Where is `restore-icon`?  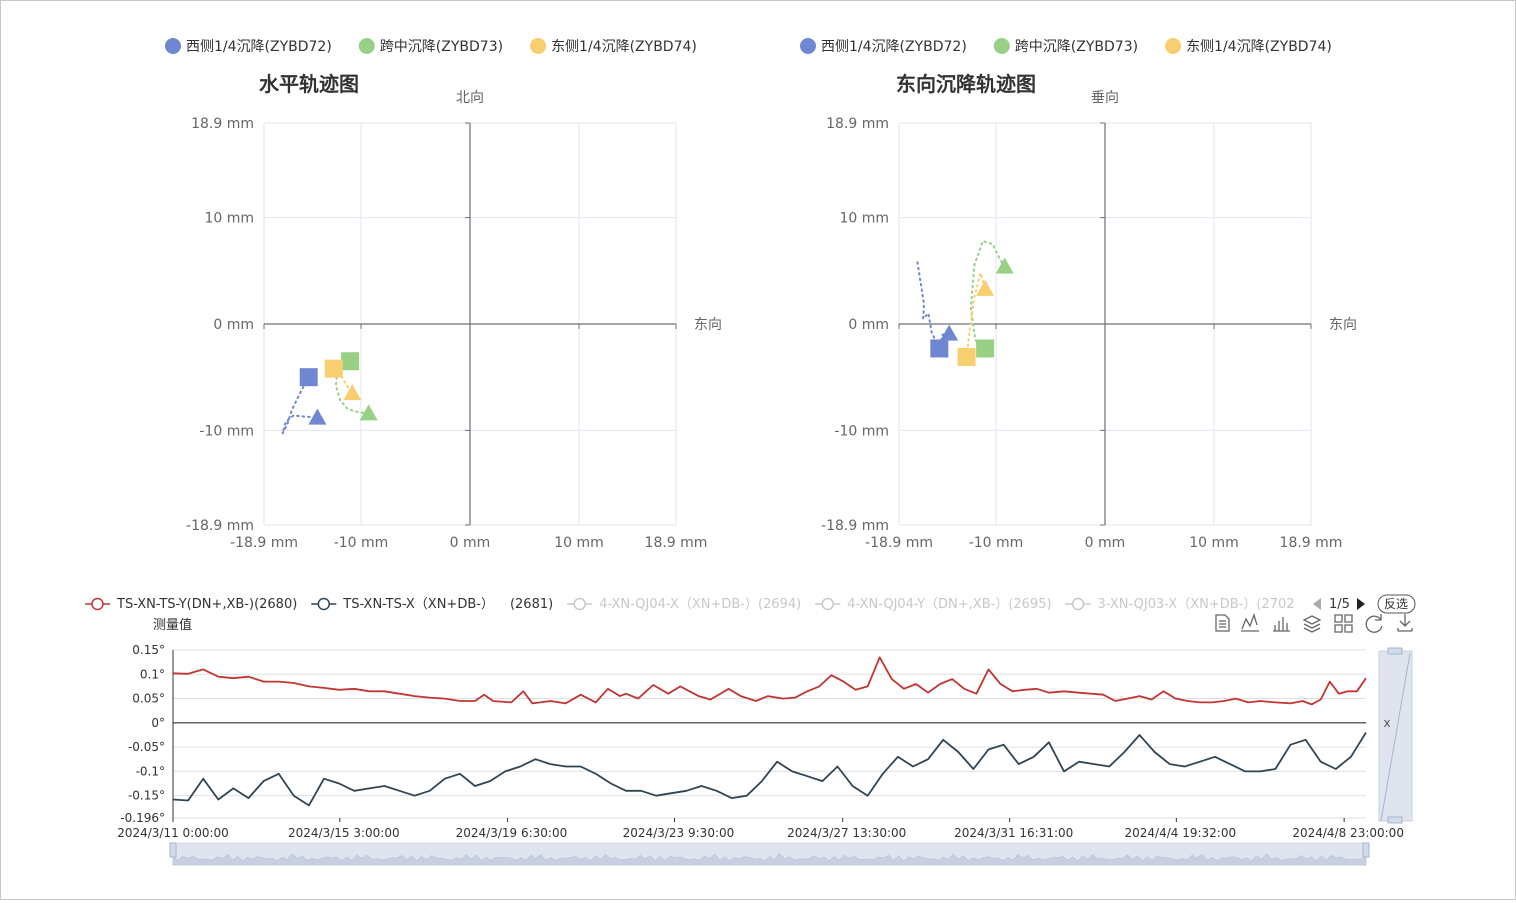 restore-icon is located at coordinates (1374, 623).